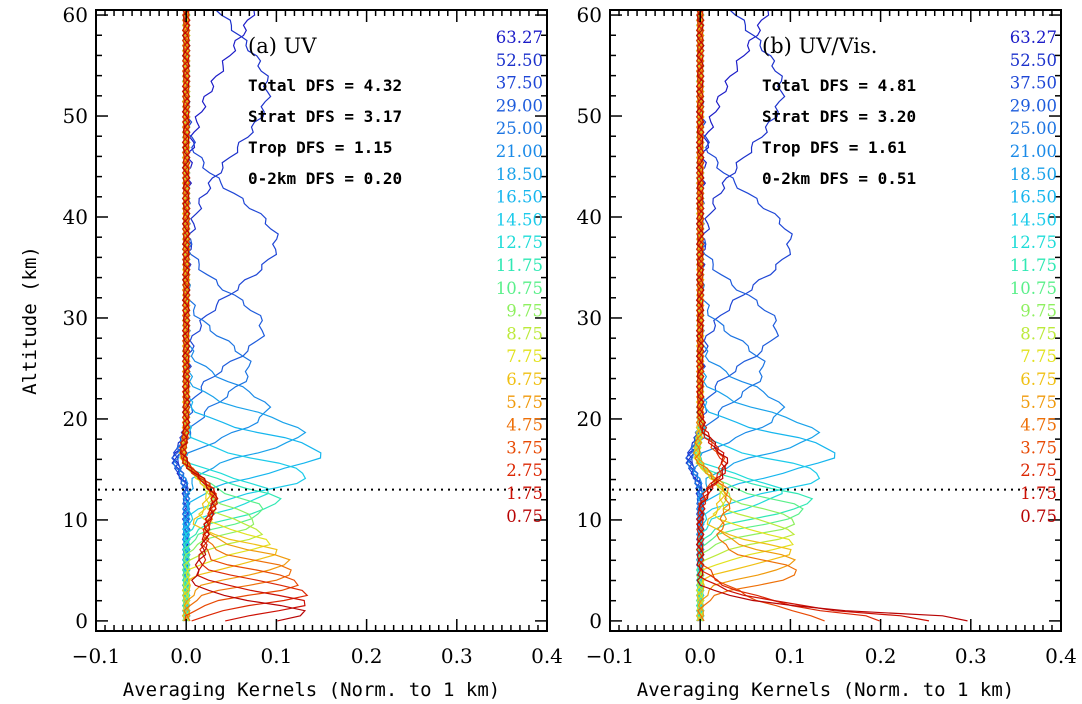 This screenshot has height=704, width=1082. I want to click on y-axis-title: Altitude (km), so click(30, 320).